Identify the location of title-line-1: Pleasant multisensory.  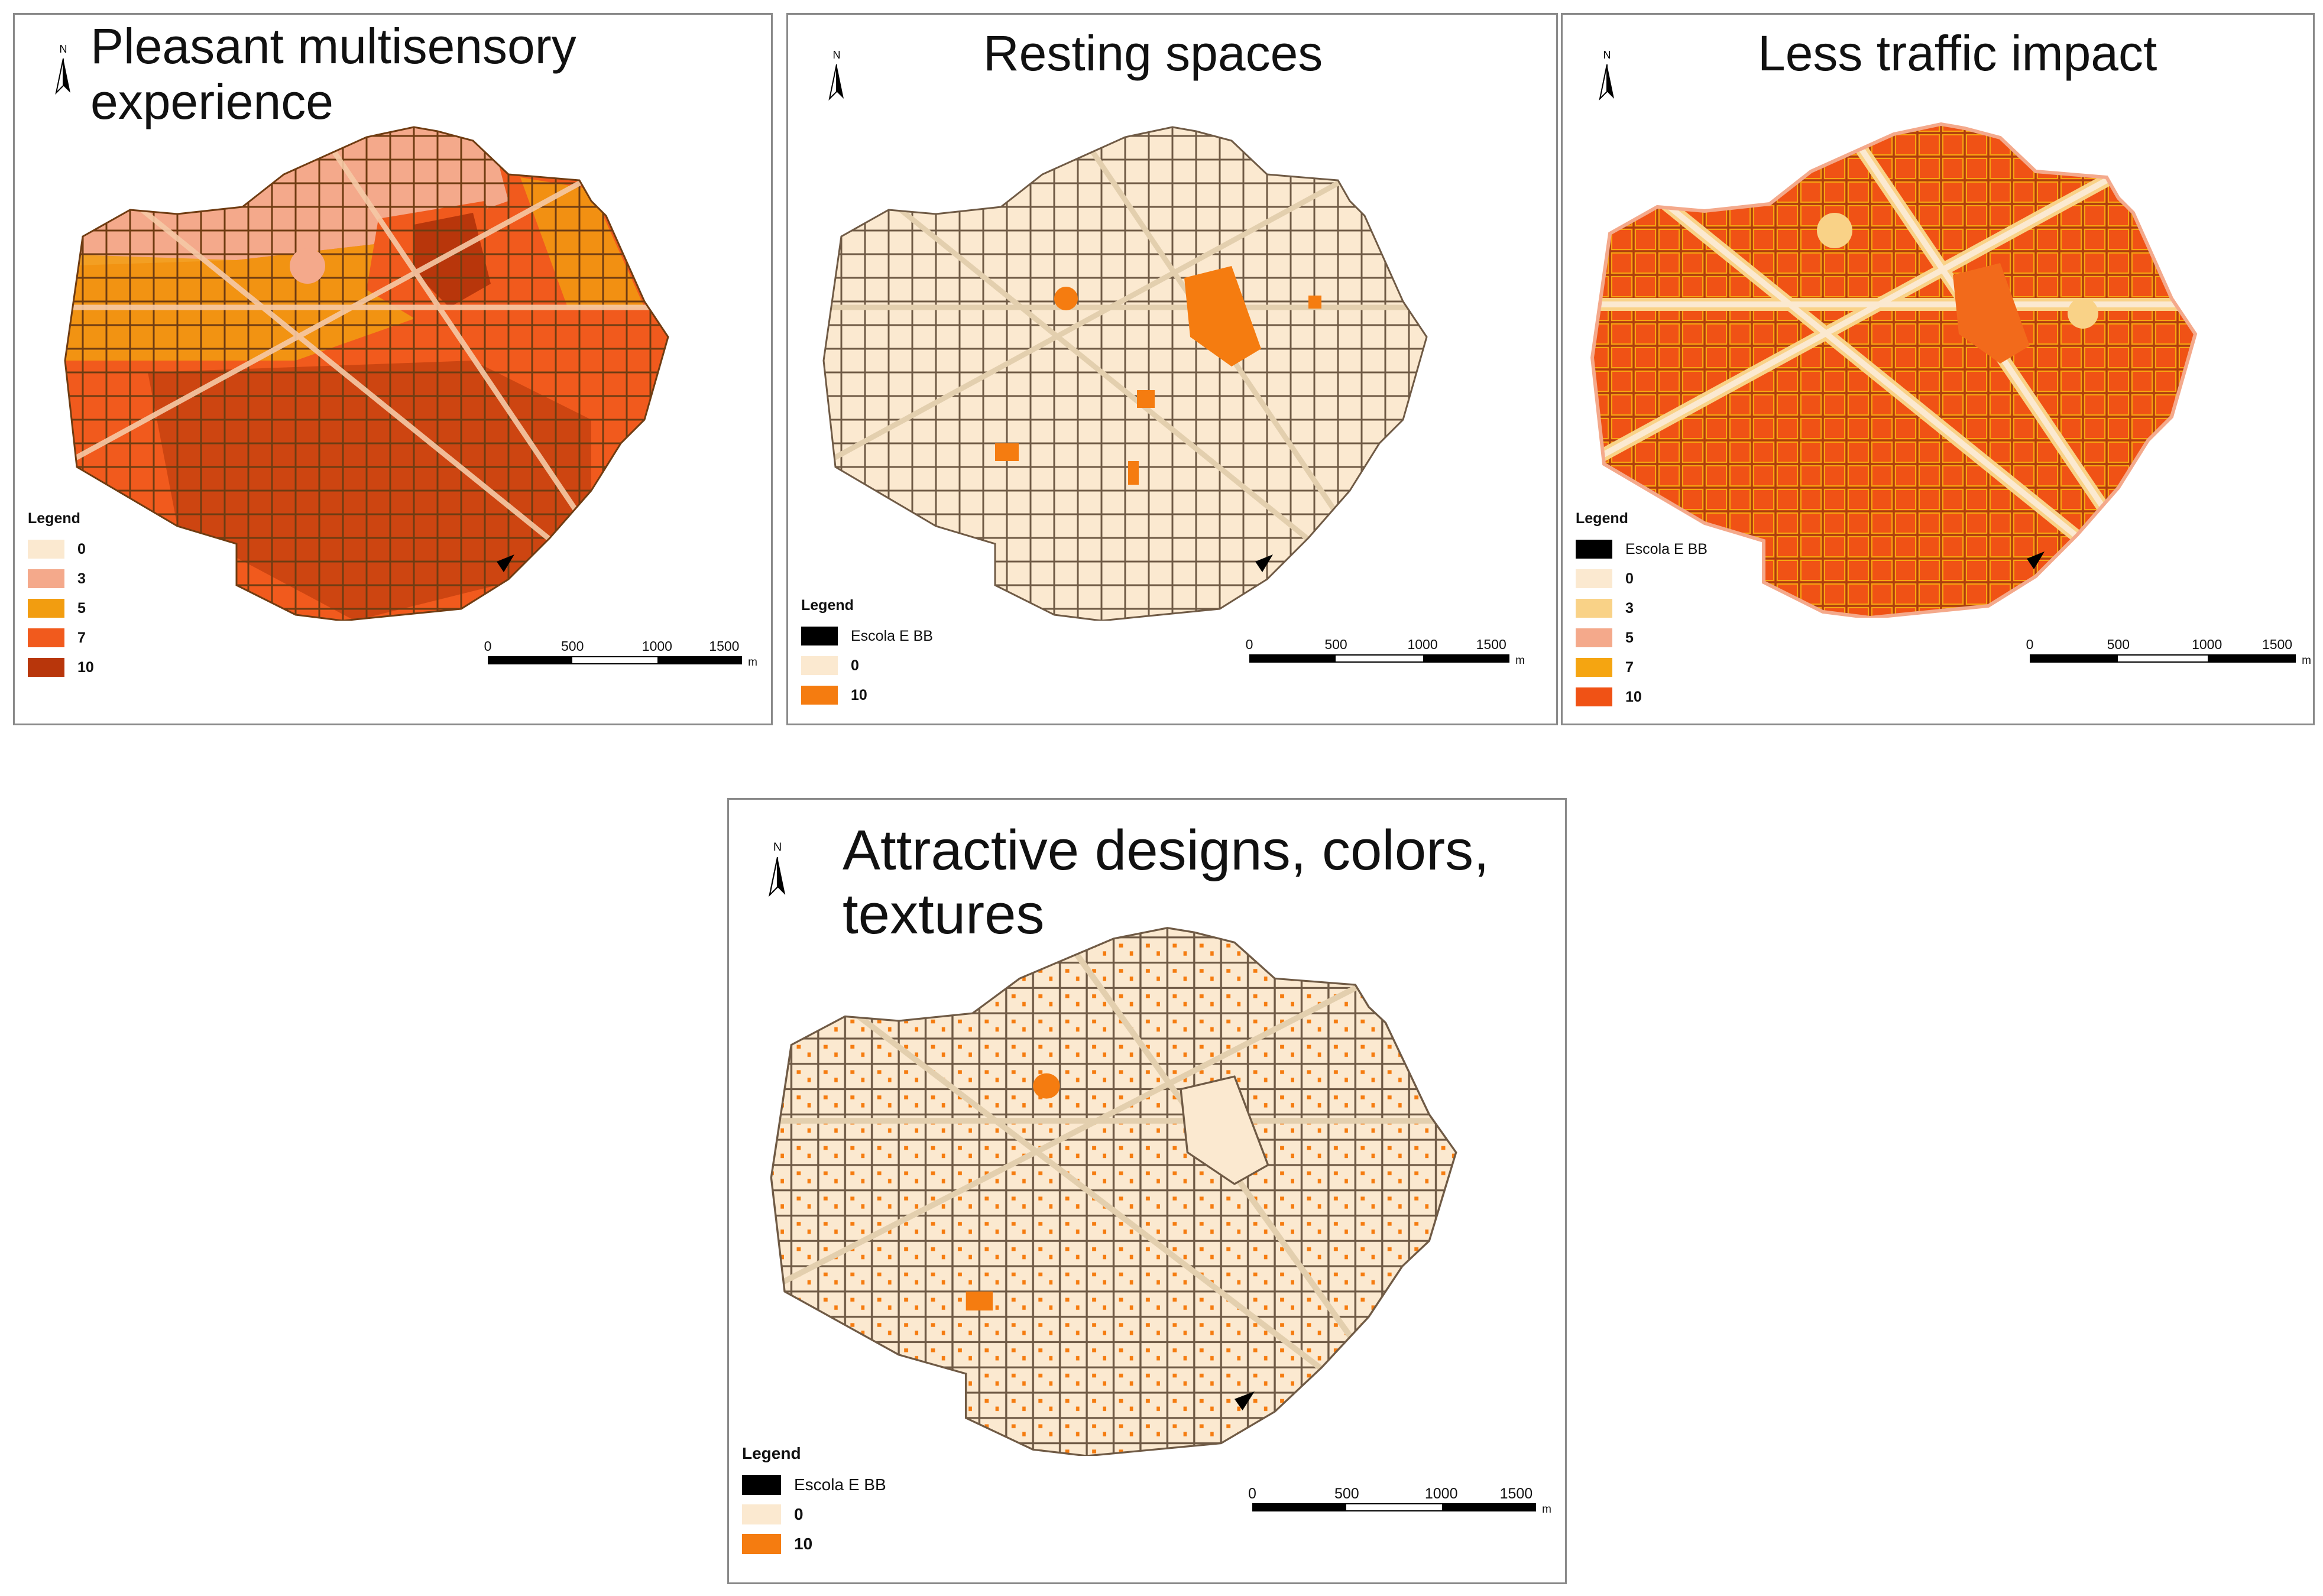
(333, 46).